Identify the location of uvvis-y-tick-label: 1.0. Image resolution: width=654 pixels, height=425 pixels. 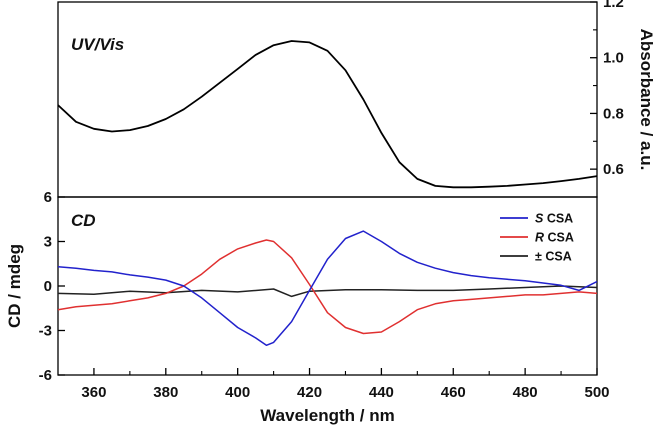
(613, 58).